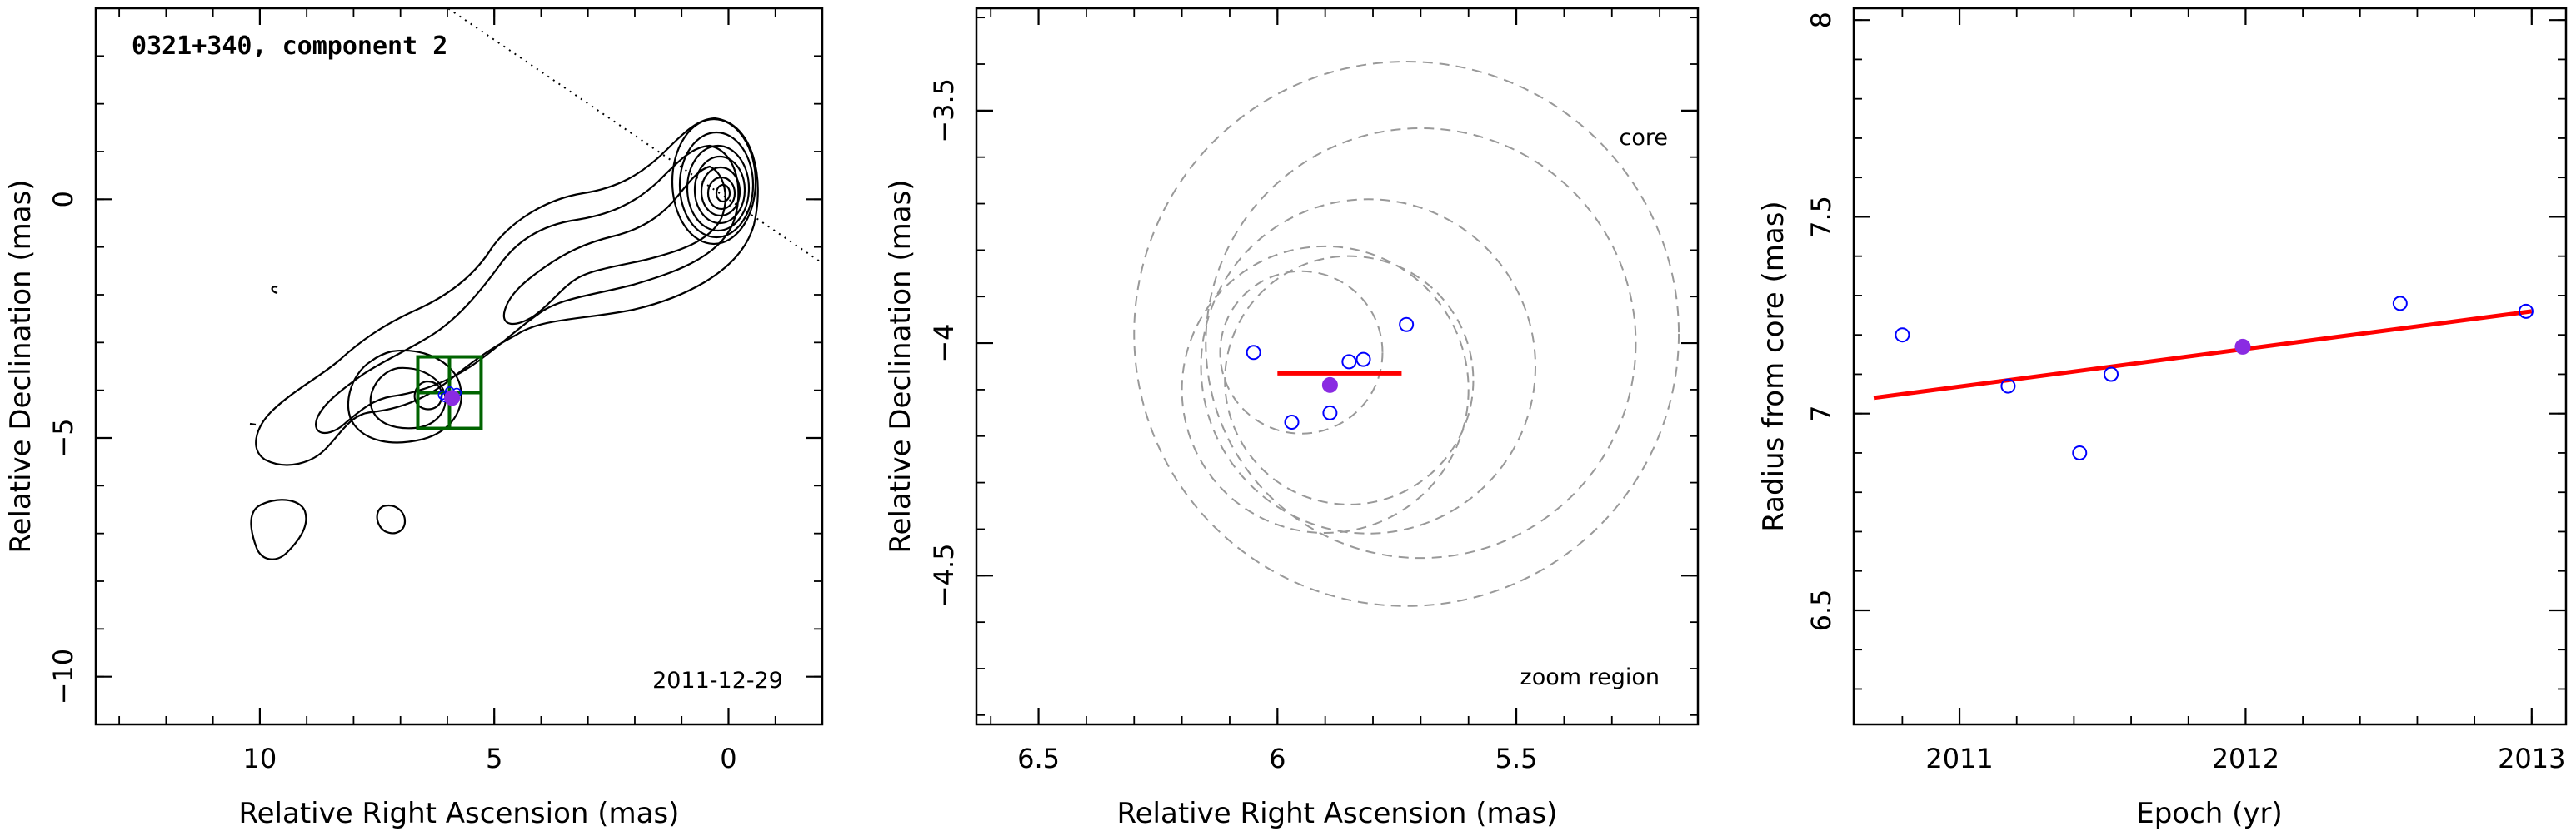 The height and width of the screenshot is (836, 2576). What do you see at coordinates (1337, 813) in the screenshot?
I see `middle-x-axis-label: Relative Right Ascension (mas)` at bounding box center [1337, 813].